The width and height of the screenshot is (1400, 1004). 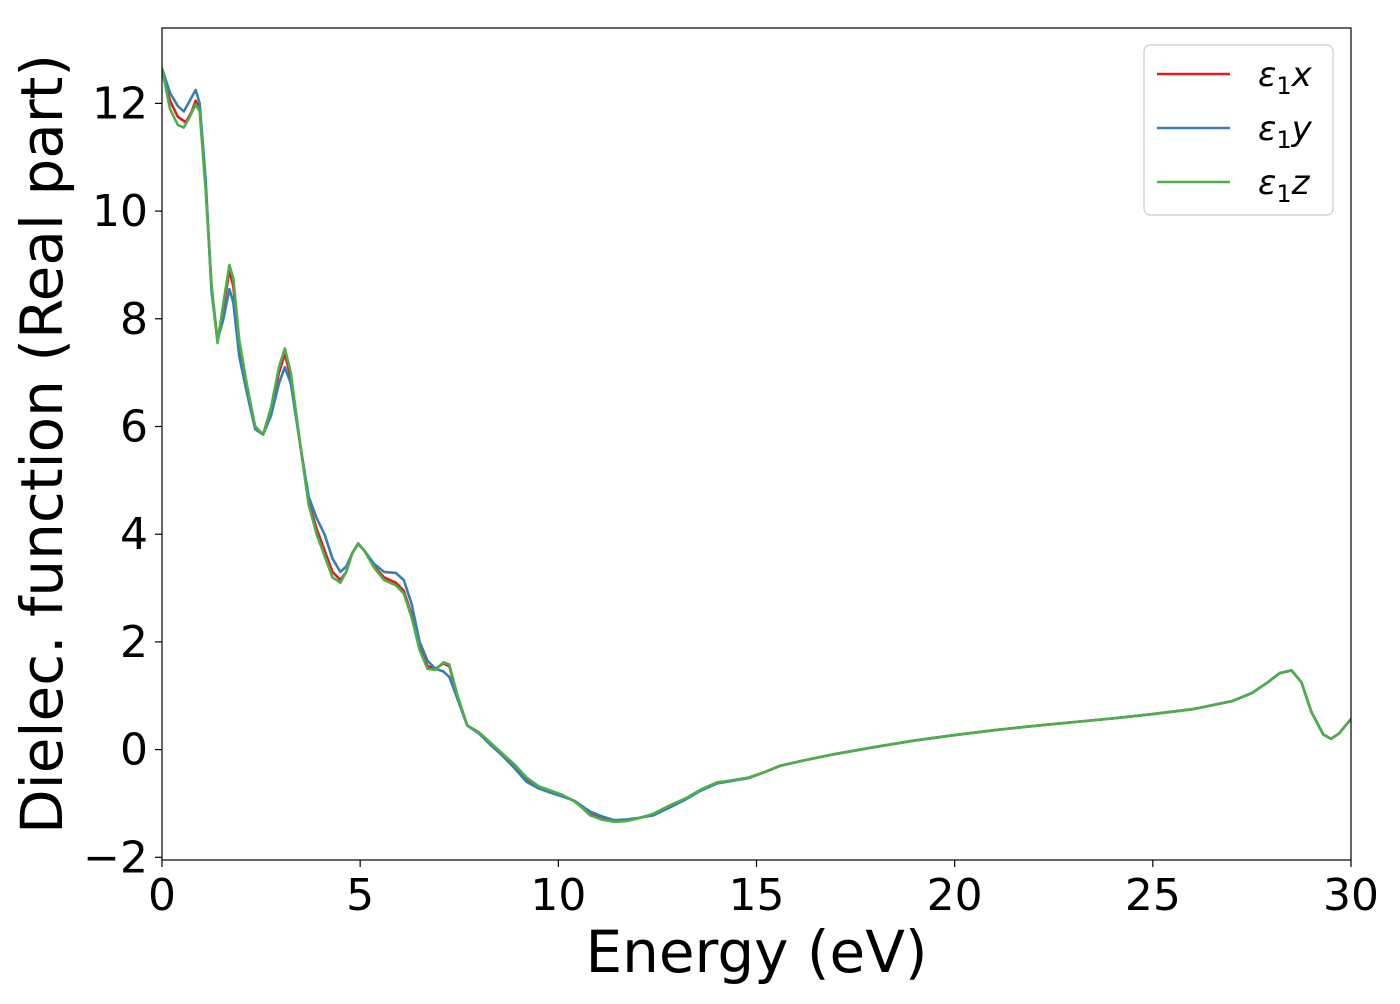 What do you see at coordinates (1285, 77) in the screenshot?
I see `legend-label-x: ε1x` at bounding box center [1285, 77].